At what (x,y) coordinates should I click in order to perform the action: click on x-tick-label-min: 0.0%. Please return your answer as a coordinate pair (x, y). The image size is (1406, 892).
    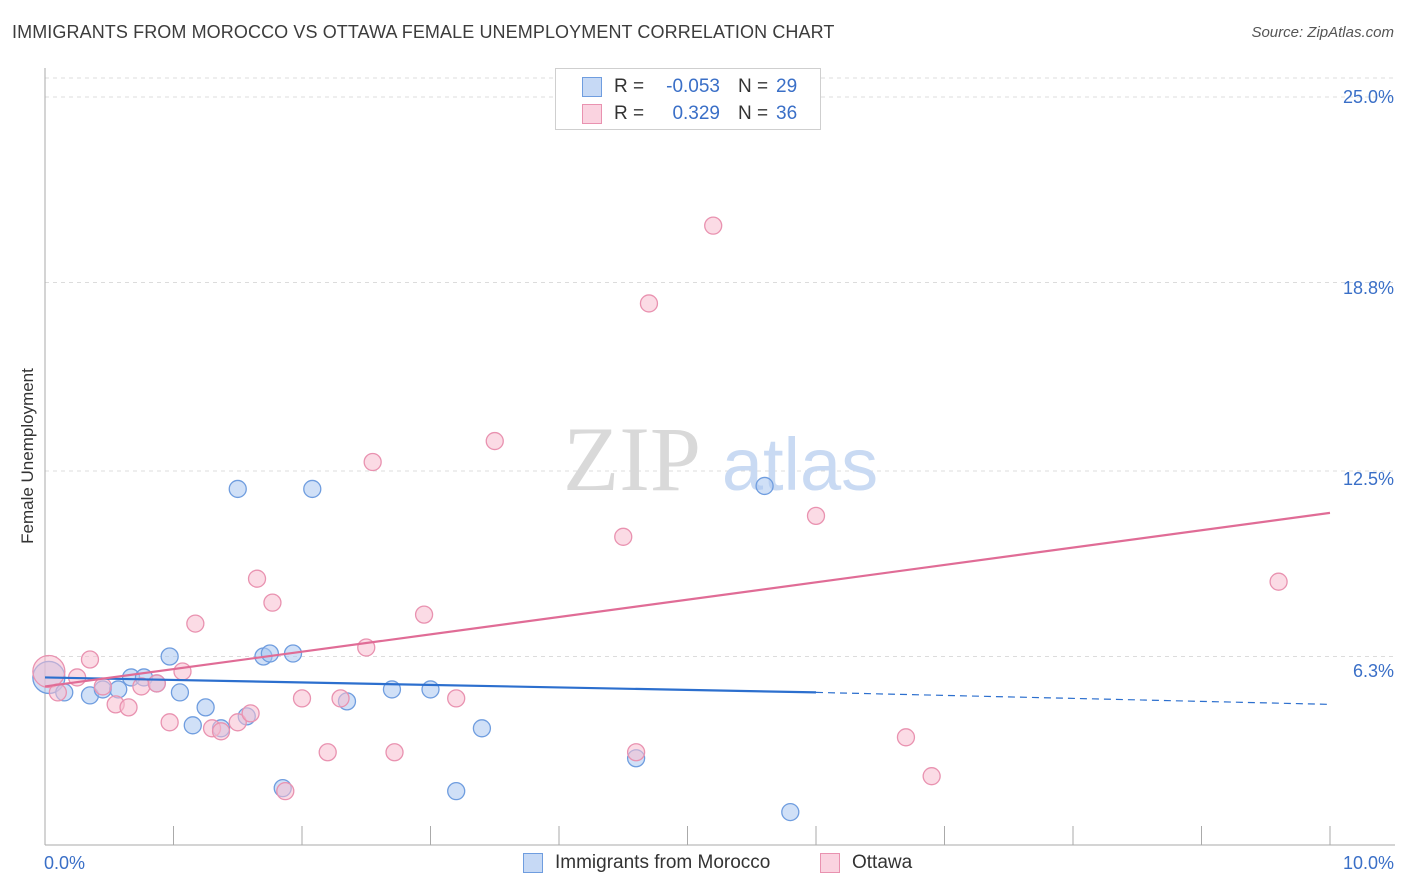
    Looking at the image, I should click on (65, 863).